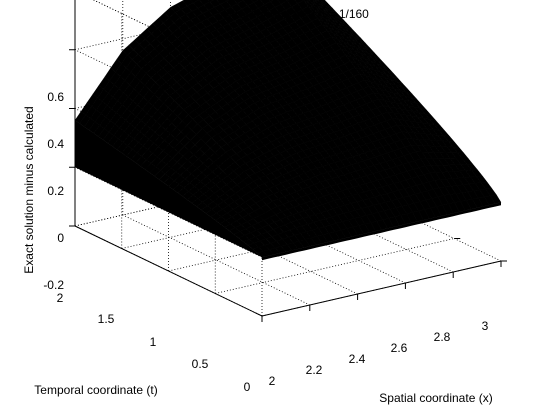 Image resolution: width=560 pixels, height=420 pixels. I want to click on x-tick-label: 2, so click(272, 381).